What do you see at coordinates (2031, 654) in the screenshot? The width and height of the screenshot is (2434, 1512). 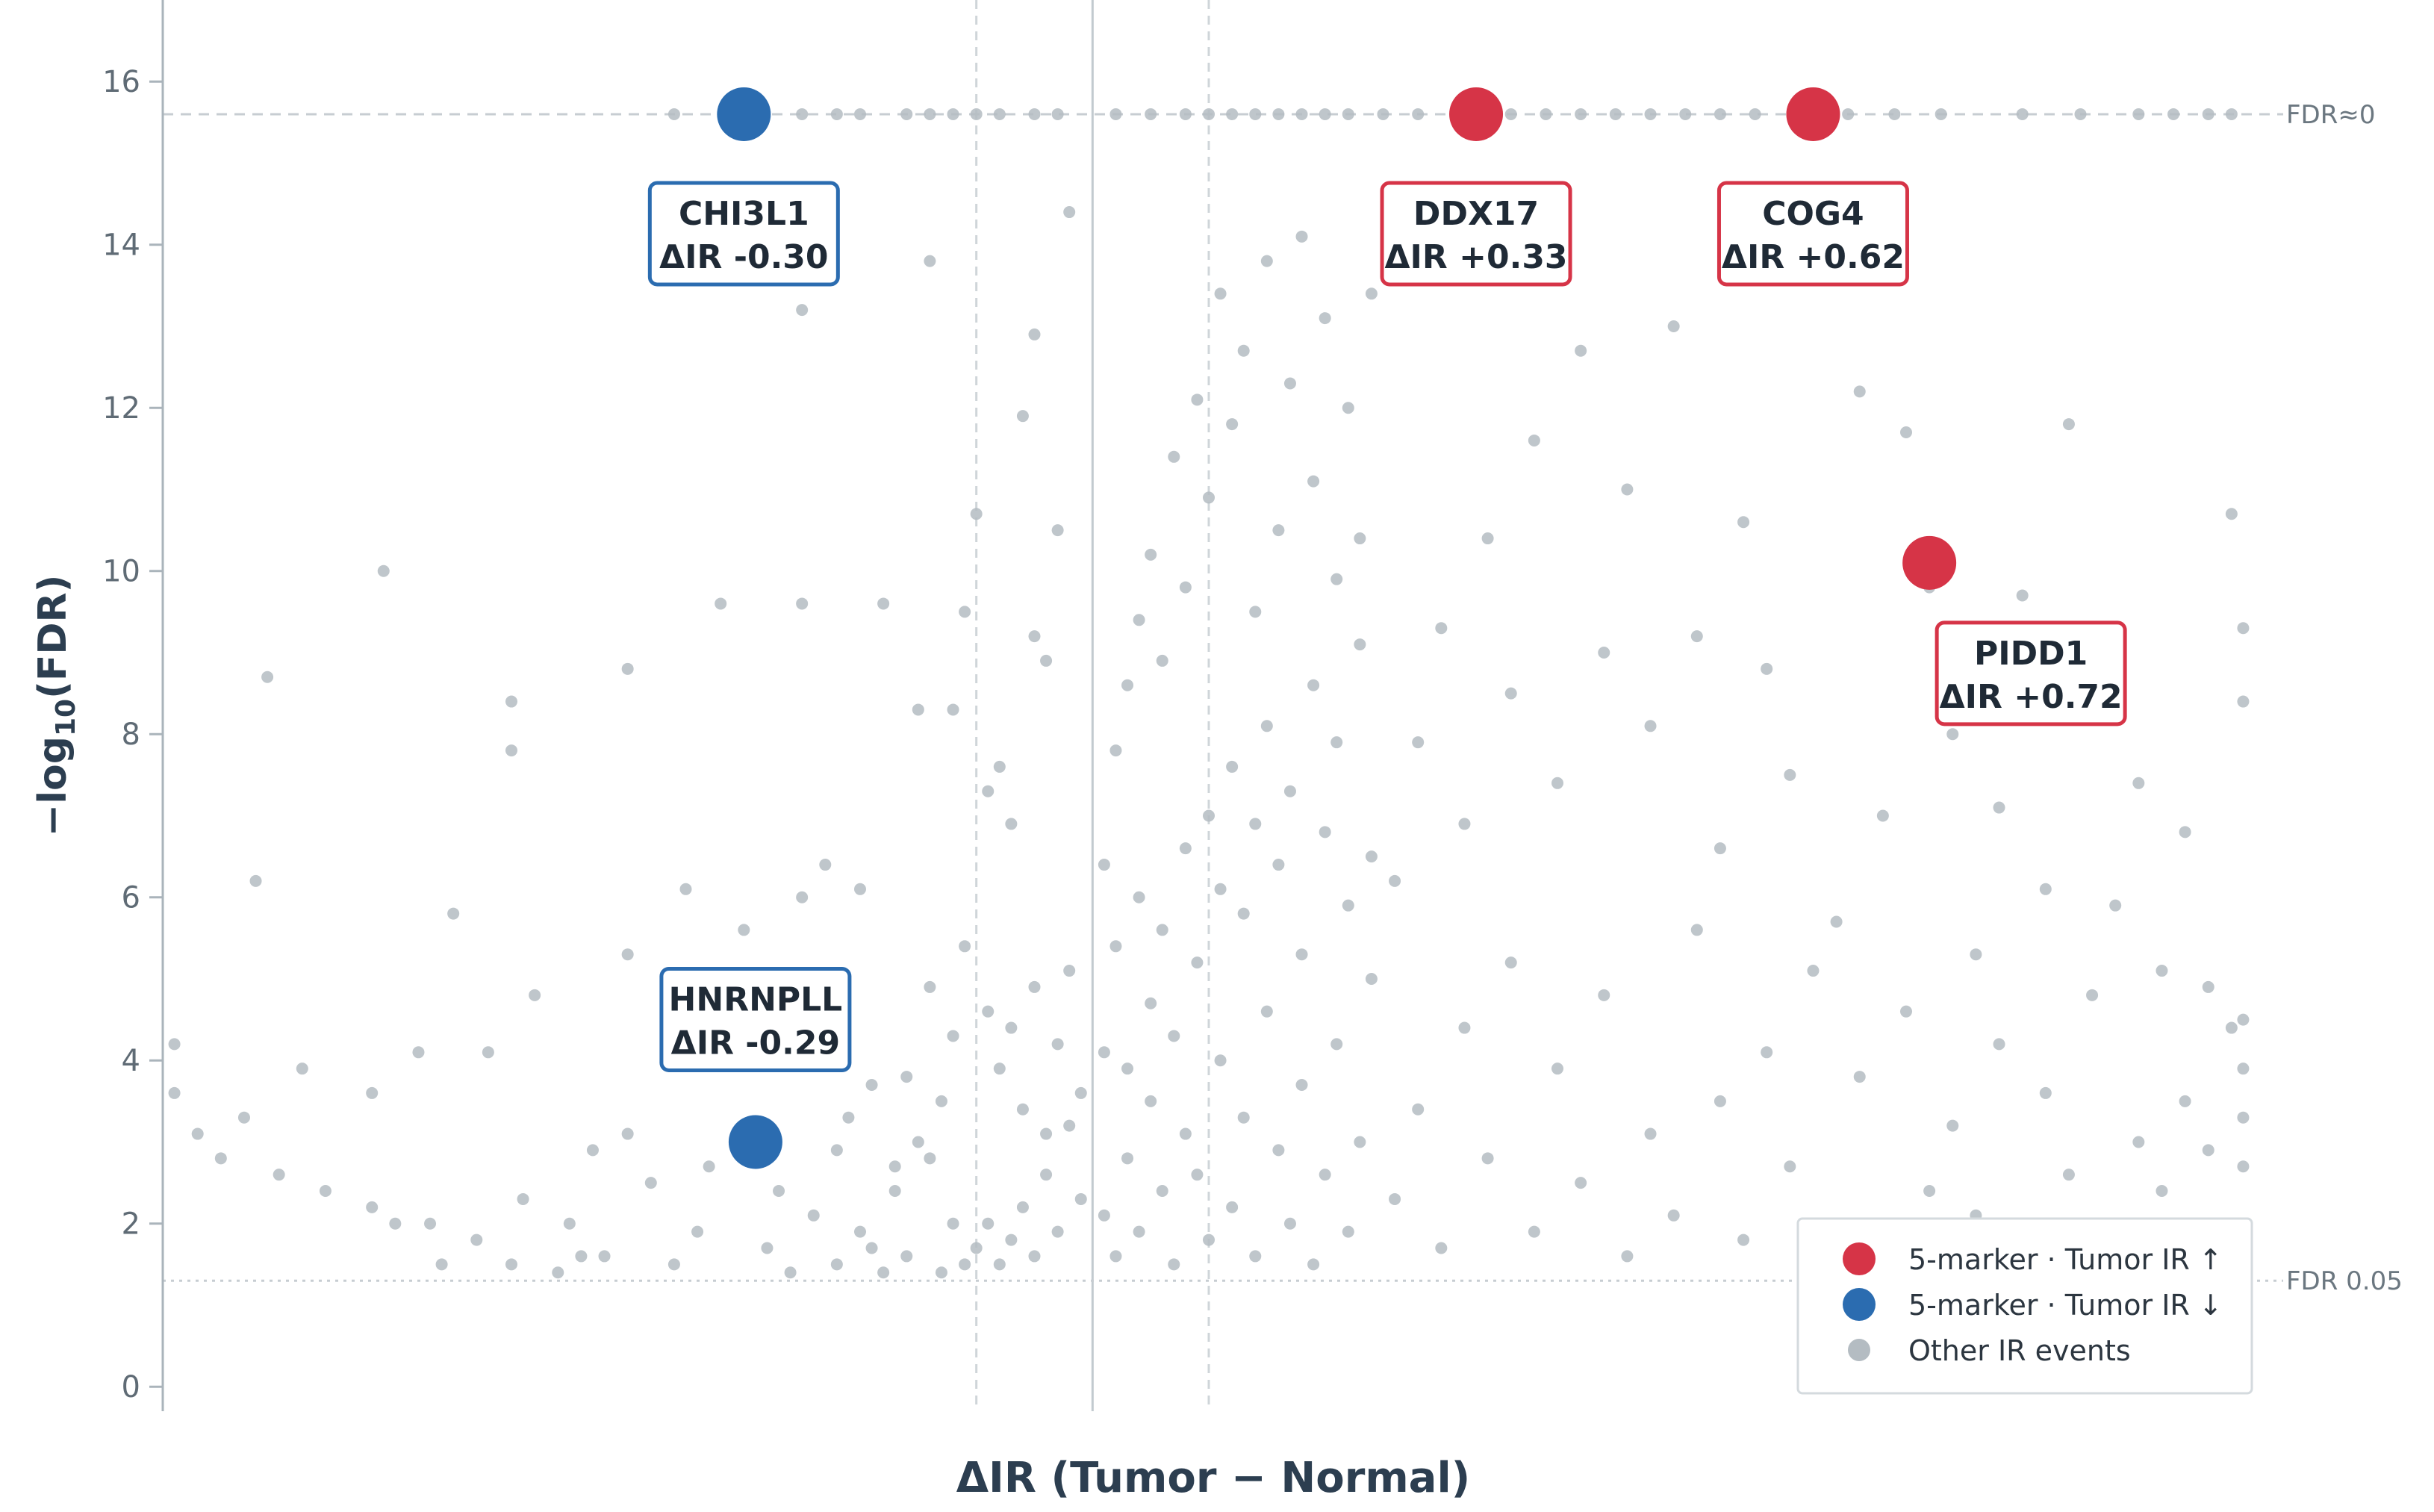 I see `callout-gene-name: PIDD1` at bounding box center [2031, 654].